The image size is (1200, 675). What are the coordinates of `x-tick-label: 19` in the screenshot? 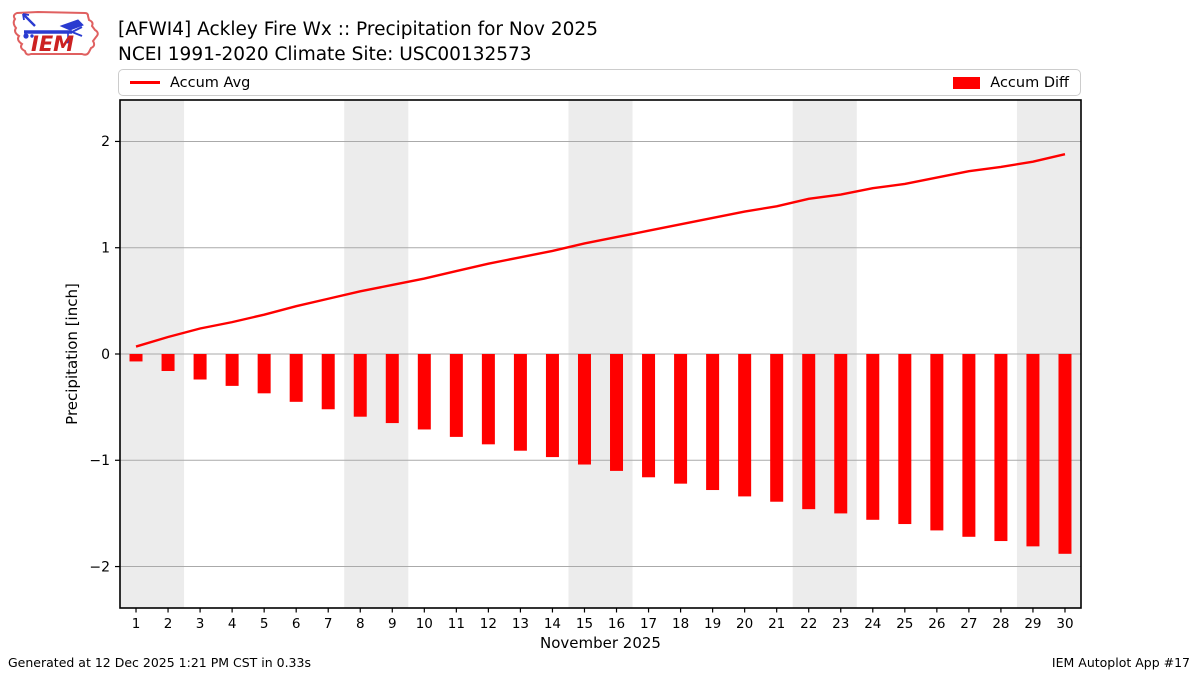 It's located at (712, 624).